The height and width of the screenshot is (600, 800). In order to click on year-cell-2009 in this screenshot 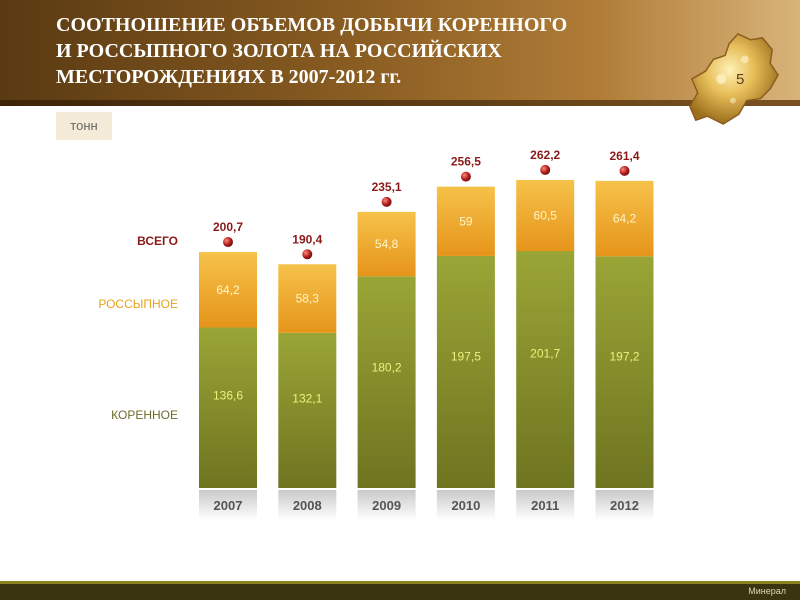, I will do `click(386, 505)`.